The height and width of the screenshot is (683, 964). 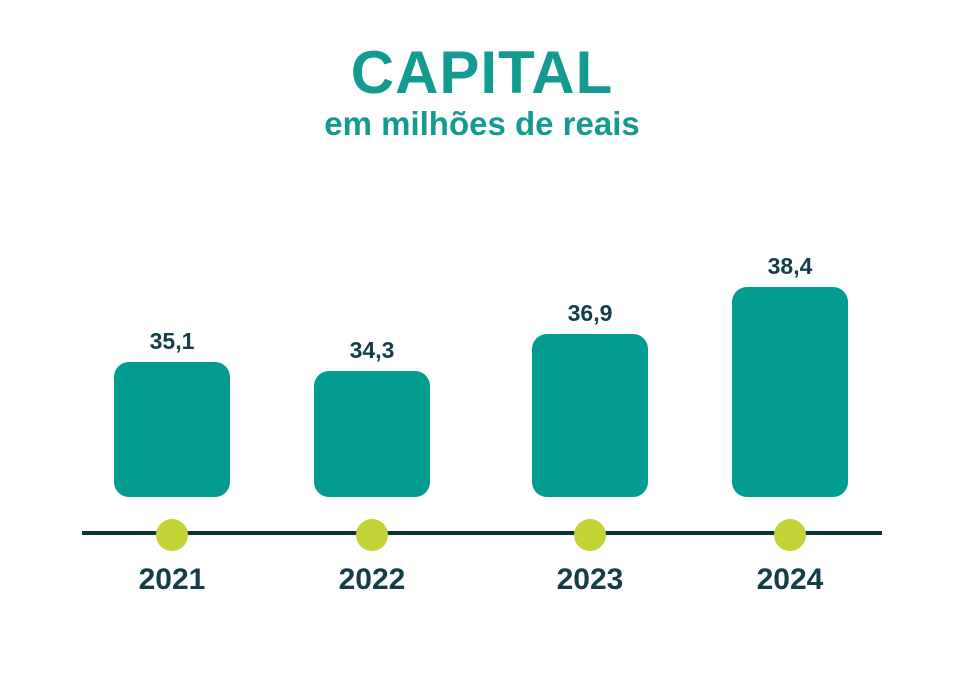 I want to click on chart-header: CAPITAL em milhões de reais, so click(x=482, y=92).